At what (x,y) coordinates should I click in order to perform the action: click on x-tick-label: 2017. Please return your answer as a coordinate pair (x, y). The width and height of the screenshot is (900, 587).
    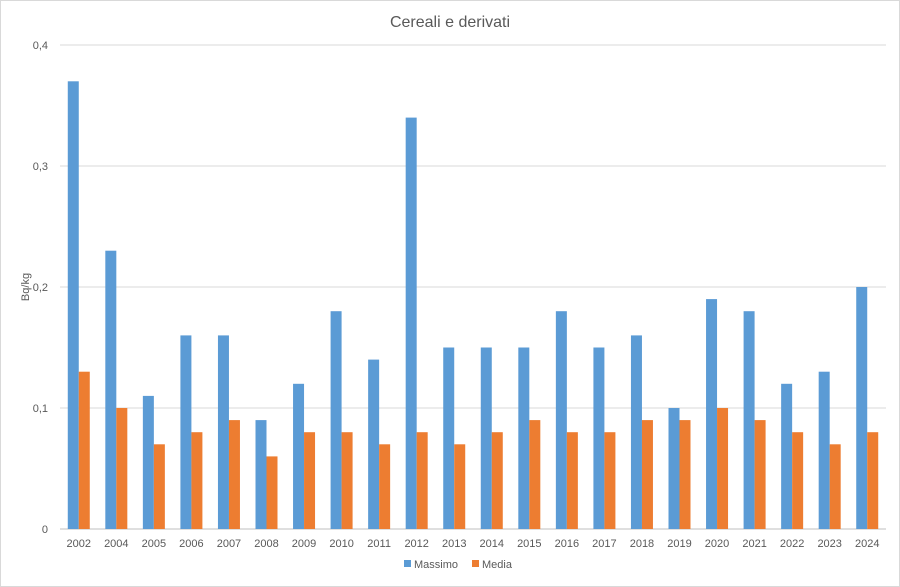
    Looking at the image, I should click on (604, 544).